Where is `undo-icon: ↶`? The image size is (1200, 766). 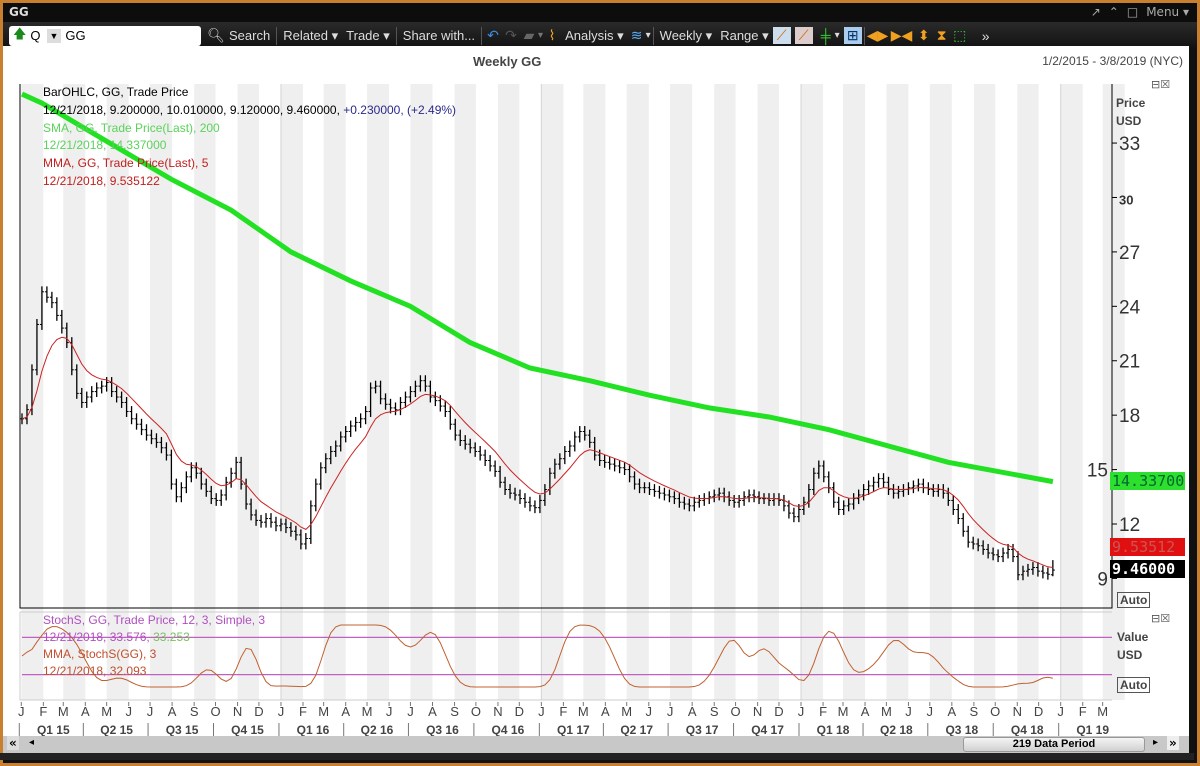
undo-icon: ↶ is located at coordinates (493, 35).